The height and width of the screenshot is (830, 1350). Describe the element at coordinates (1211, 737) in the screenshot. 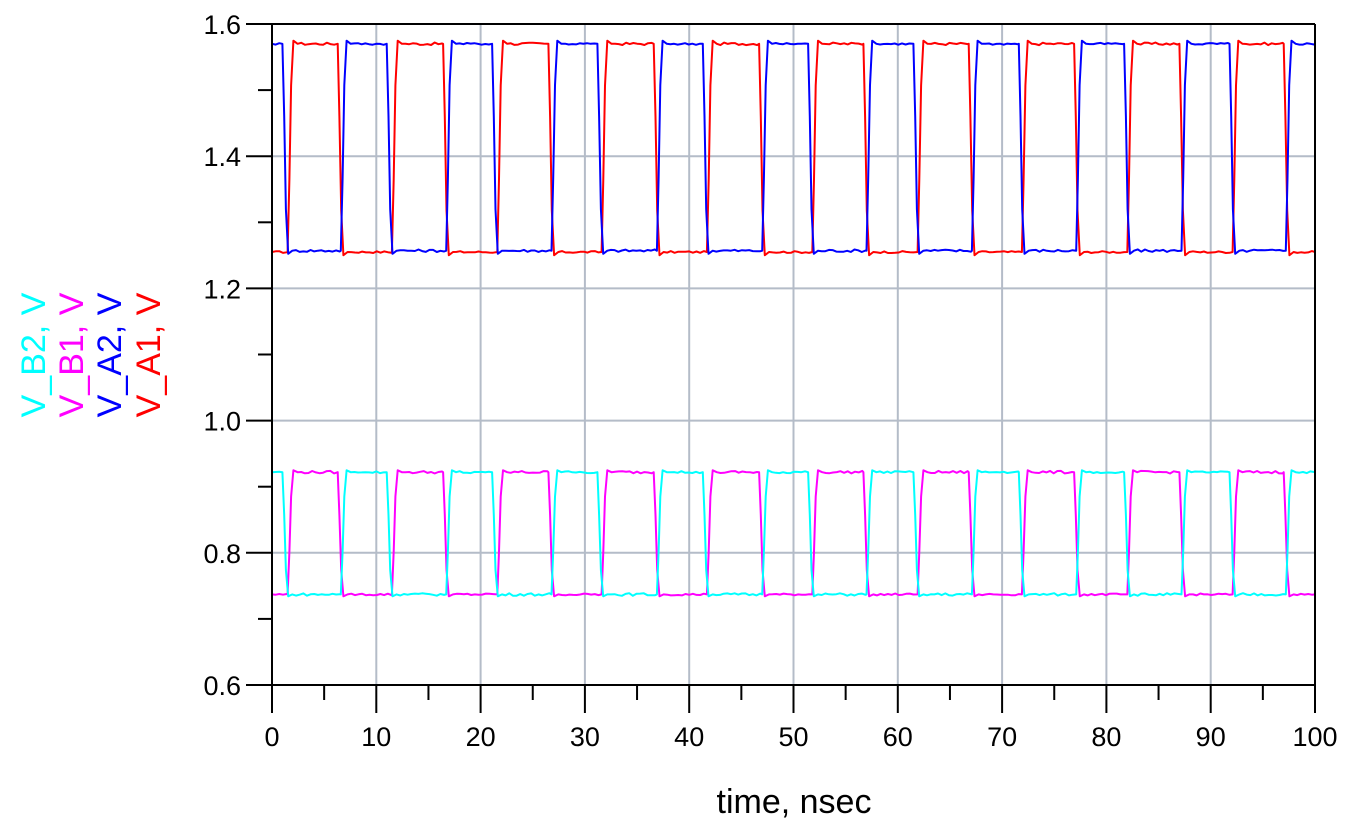

I see `x-tick-label: 90` at that location.